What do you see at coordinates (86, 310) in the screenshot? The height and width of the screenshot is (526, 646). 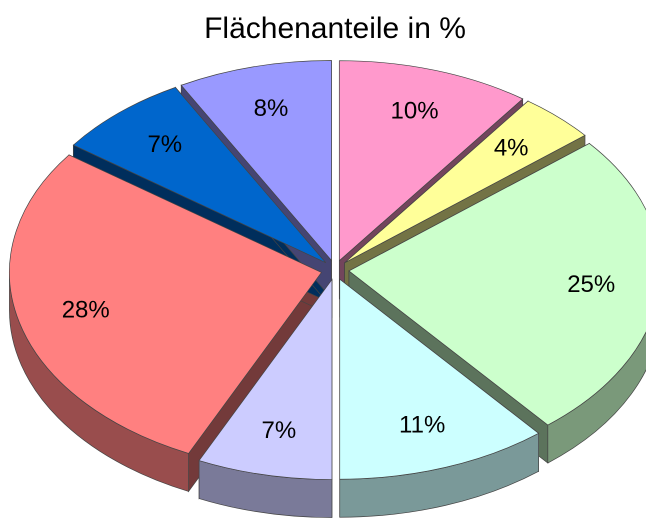 I see `data-label: 28%` at bounding box center [86, 310].